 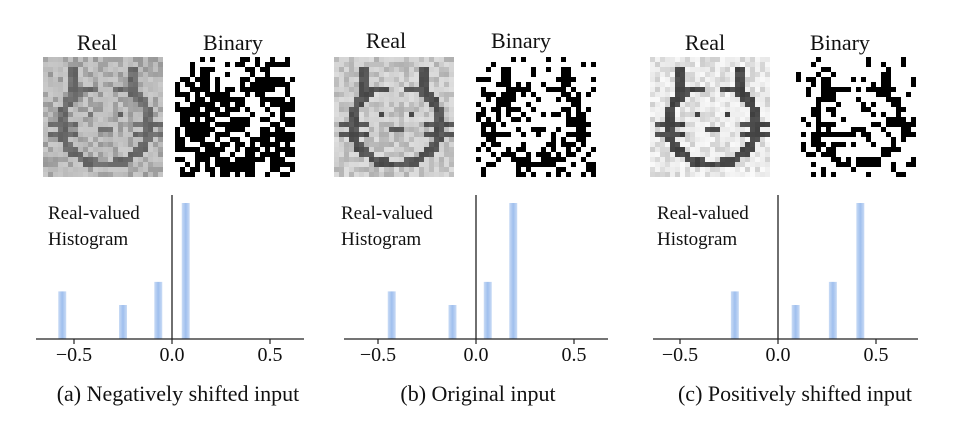 I want to click on panel-caption: (b) Original input, so click(x=477, y=393).